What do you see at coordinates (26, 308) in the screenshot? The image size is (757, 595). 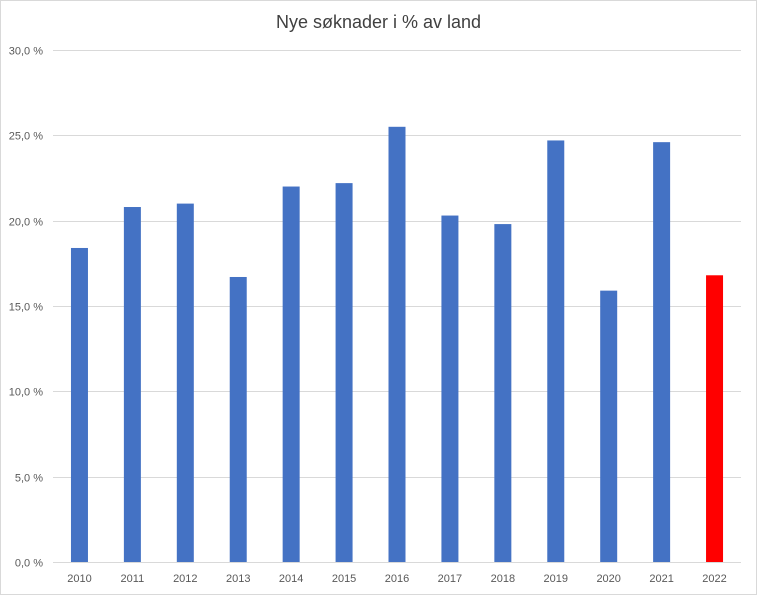 I see `y-tick-label: 15,0 %` at bounding box center [26, 308].